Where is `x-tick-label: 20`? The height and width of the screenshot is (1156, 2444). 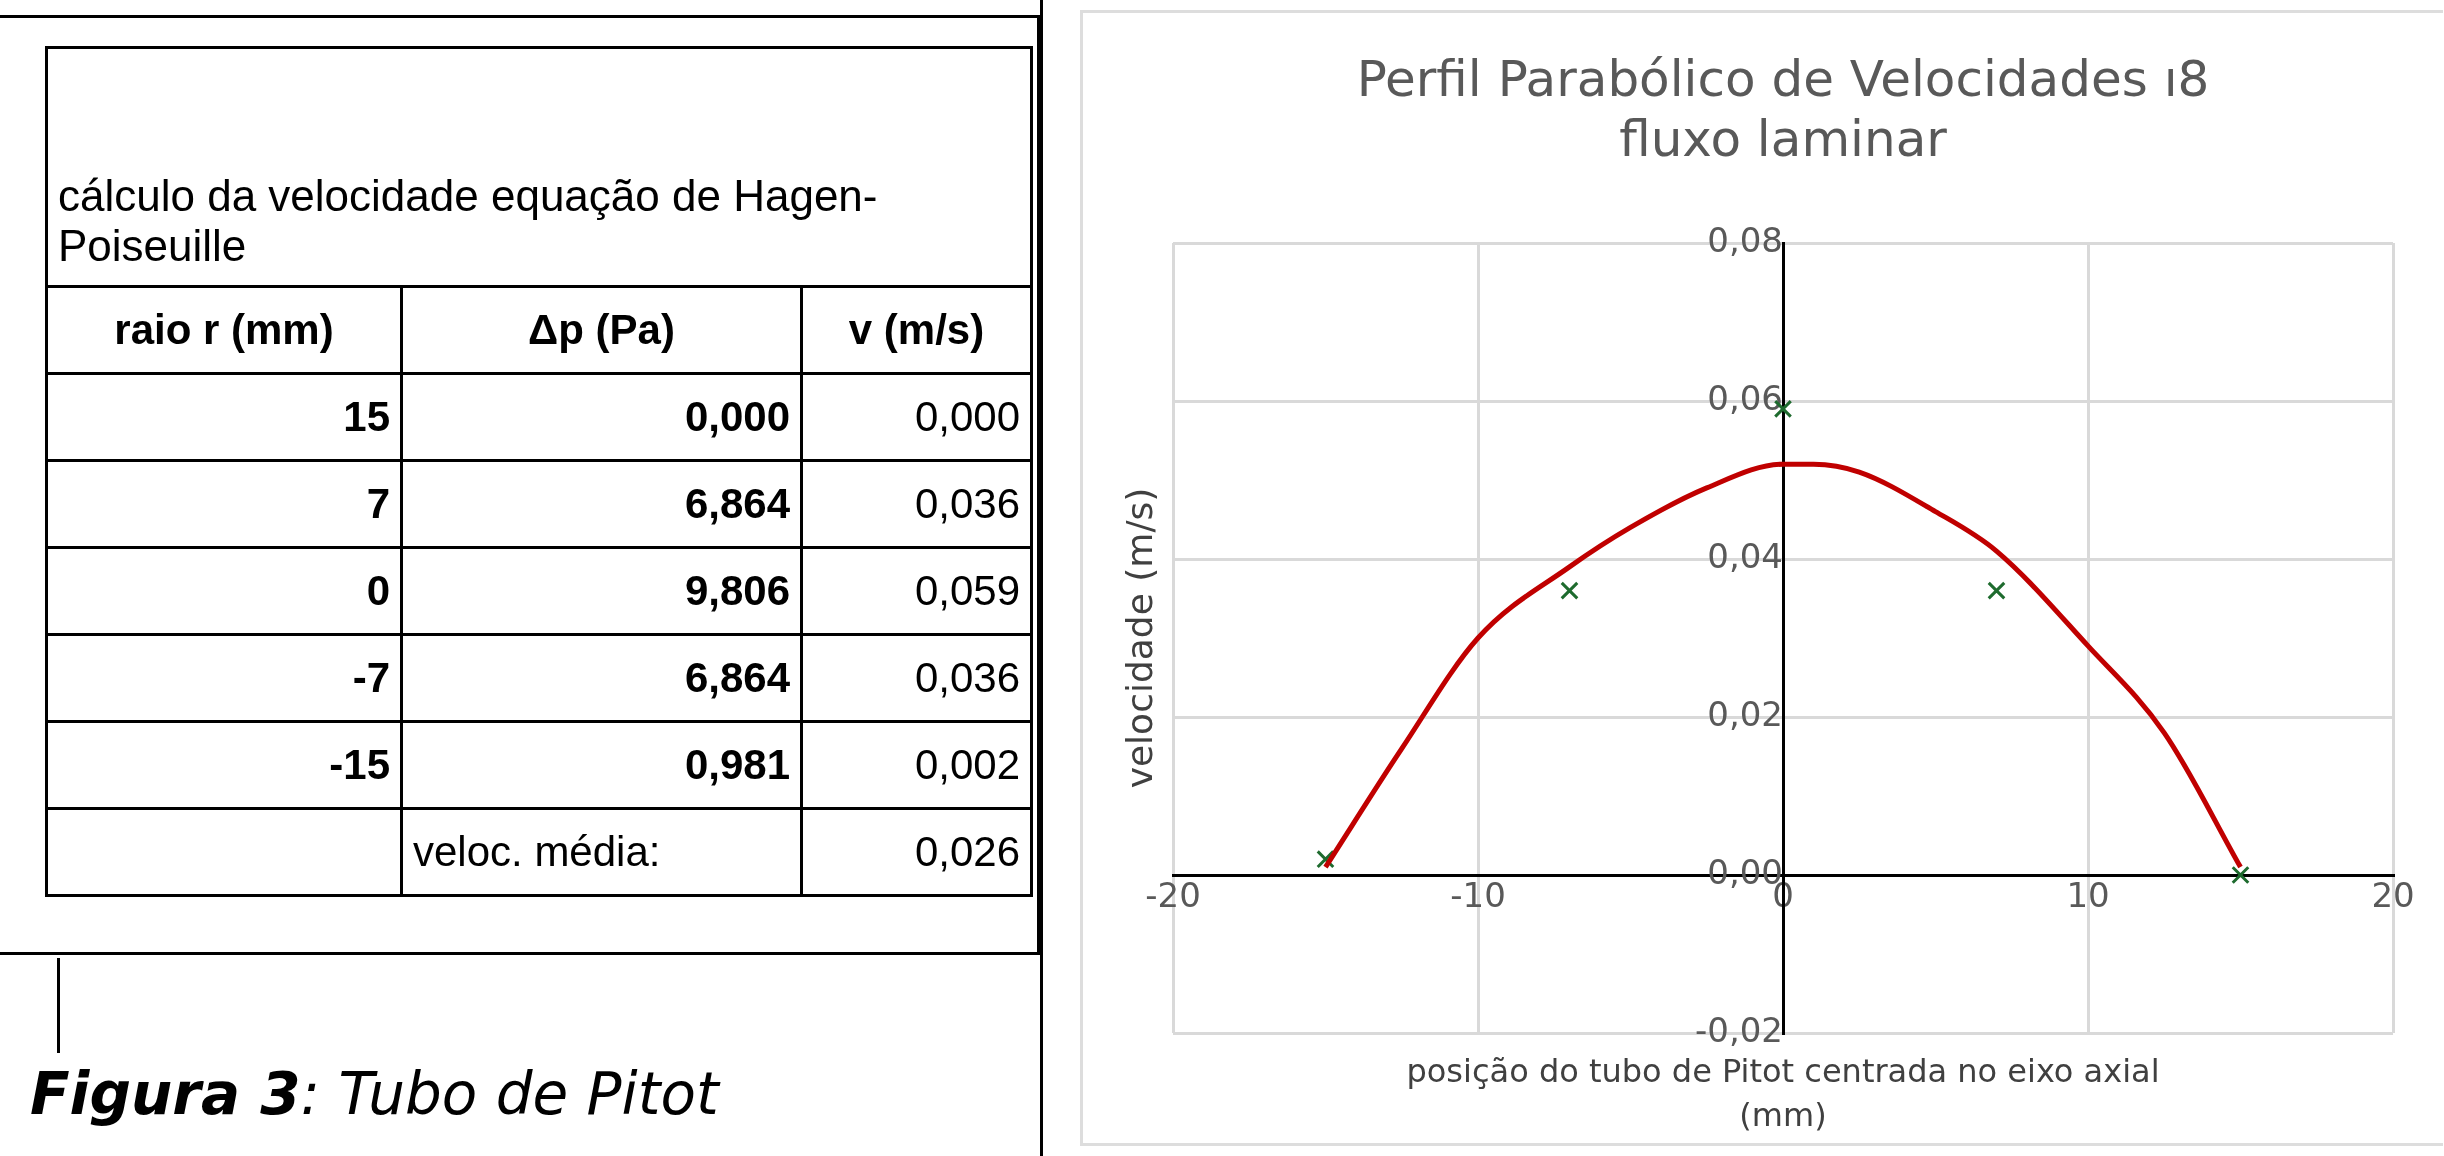
x-tick-label: 20 is located at coordinates (2393, 895).